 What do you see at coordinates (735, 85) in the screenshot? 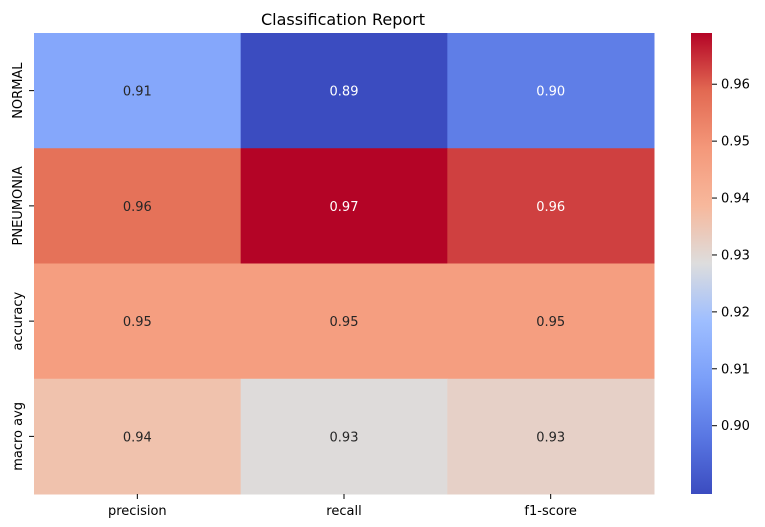
I see `colorbar-tick-label: 0.96` at bounding box center [735, 85].